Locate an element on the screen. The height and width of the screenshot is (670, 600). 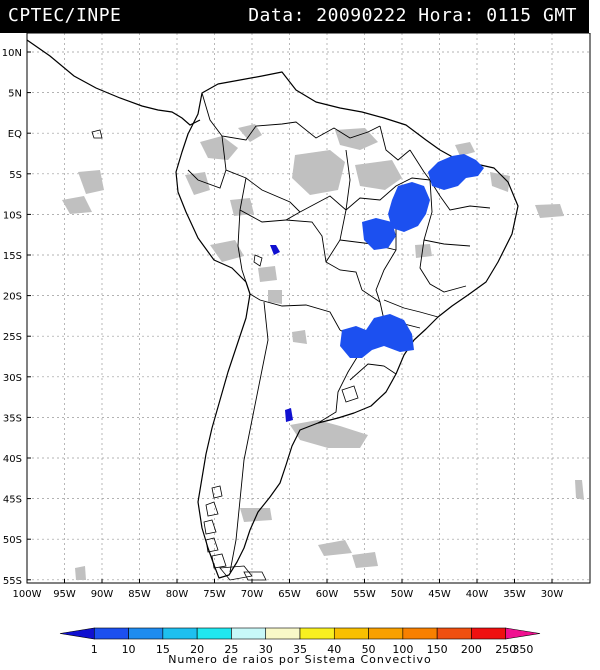
chile-archipelago is located at coordinates (235, 533).